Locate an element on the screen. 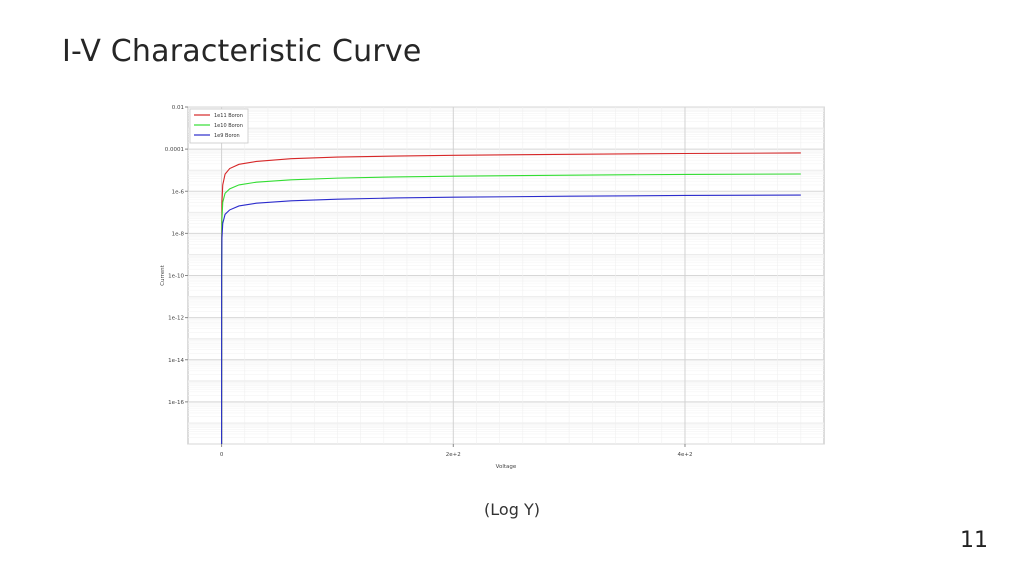  y-tick-label: 1e-10 is located at coordinates (176, 277).